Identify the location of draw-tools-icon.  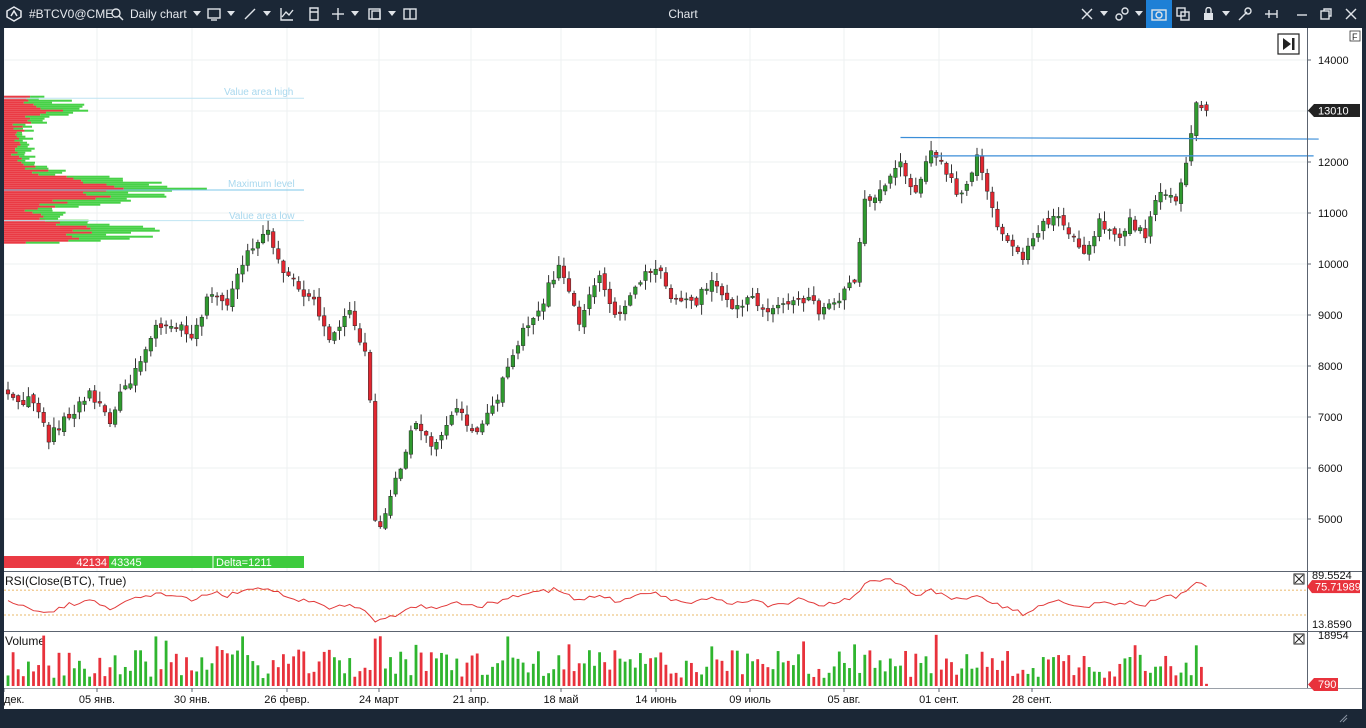
(258, 14).